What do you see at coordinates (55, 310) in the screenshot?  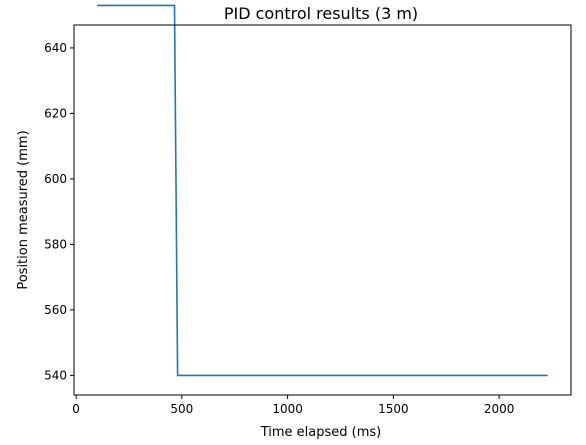 I see `y-tick-label: 560` at bounding box center [55, 310].